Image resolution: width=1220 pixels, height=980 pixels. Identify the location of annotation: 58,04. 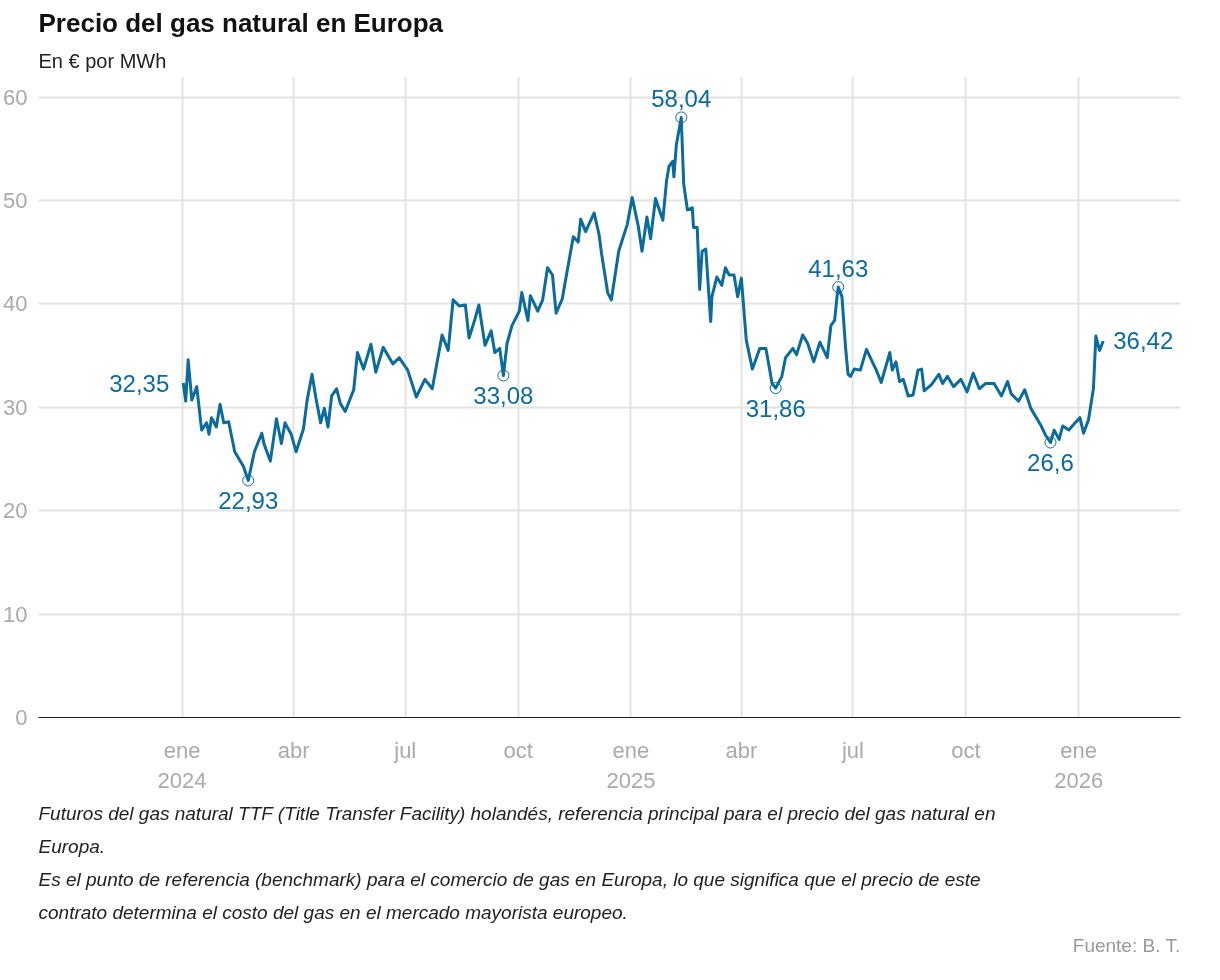
(681, 99).